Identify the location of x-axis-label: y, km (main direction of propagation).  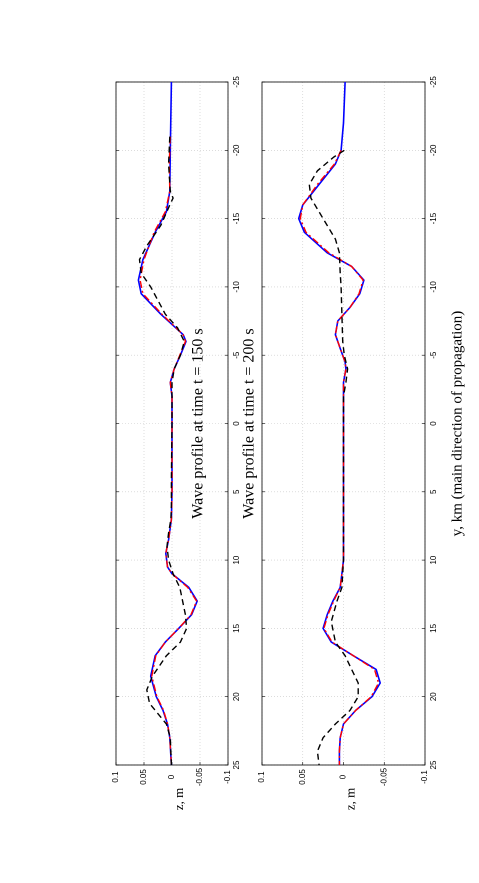
(457, 424).